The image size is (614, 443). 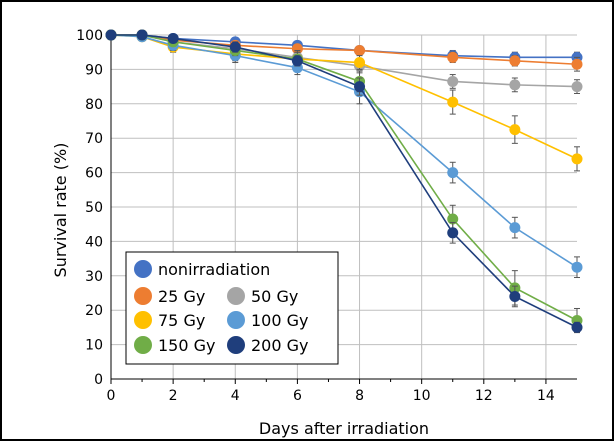 What do you see at coordinates (453, 219) in the screenshot?
I see `data-point-150-gy` at bounding box center [453, 219].